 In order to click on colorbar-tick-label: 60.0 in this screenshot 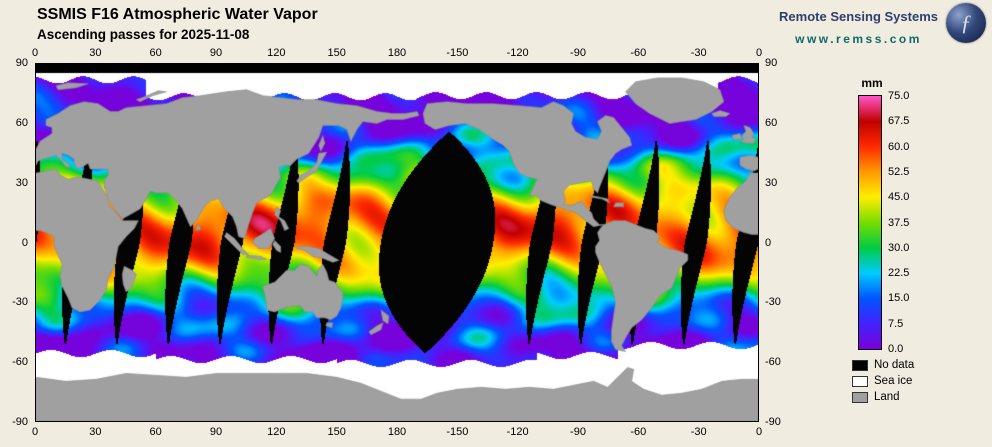, I will do `click(899, 146)`.